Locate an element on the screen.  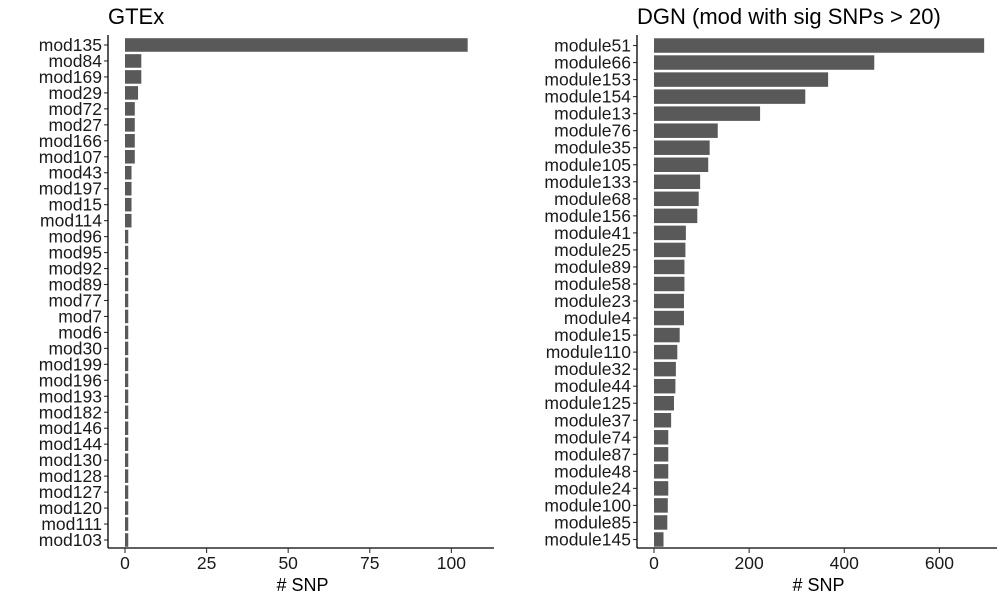
bar-module89 is located at coordinates (669, 267).